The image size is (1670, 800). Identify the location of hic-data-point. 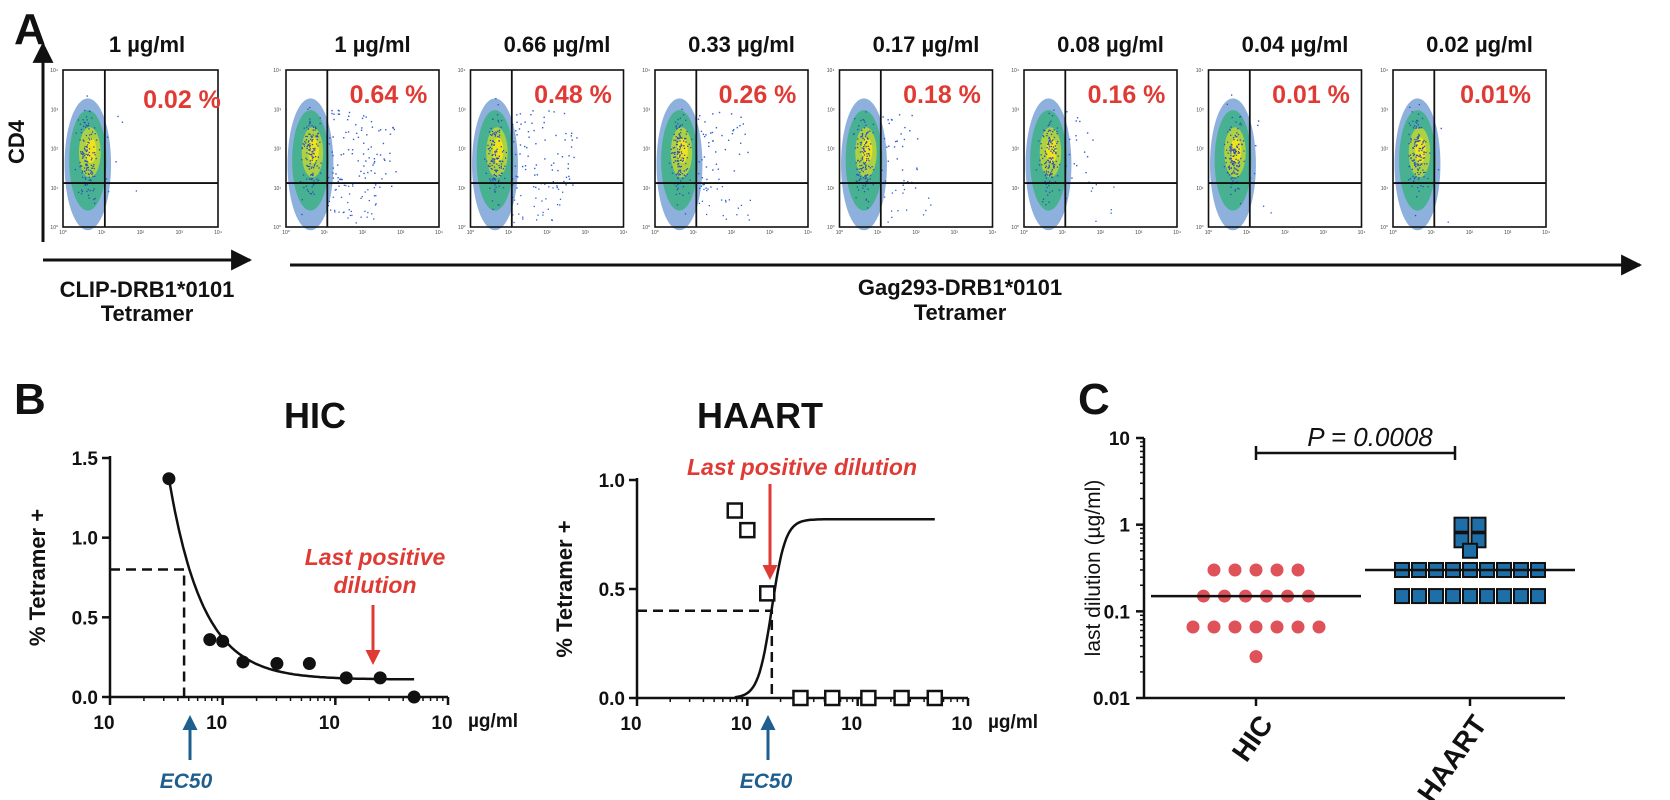
(1214, 627).